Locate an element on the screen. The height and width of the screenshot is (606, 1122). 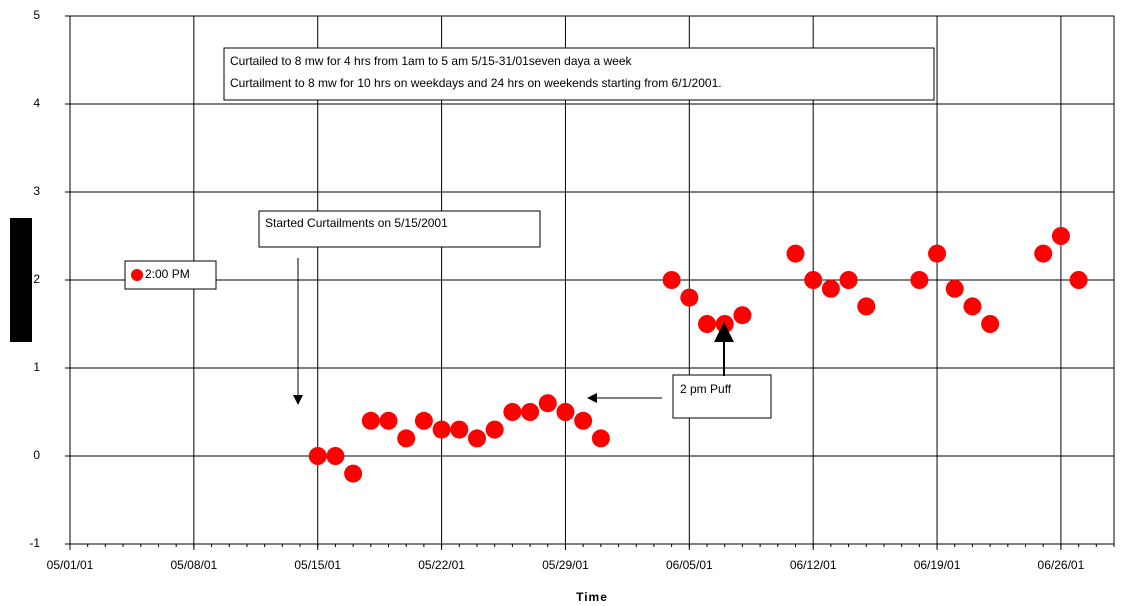
x-tick-label: 06/19/01 is located at coordinates (937, 565).